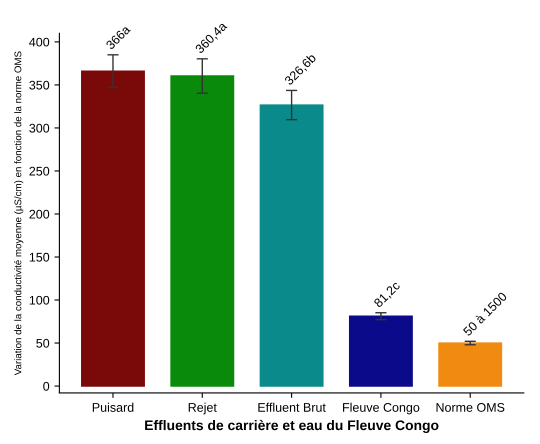 This screenshot has height=444, width=540. Describe the element at coordinates (381, 408) in the screenshot. I see `x-tick-label: Fleuve Congo` at that location.